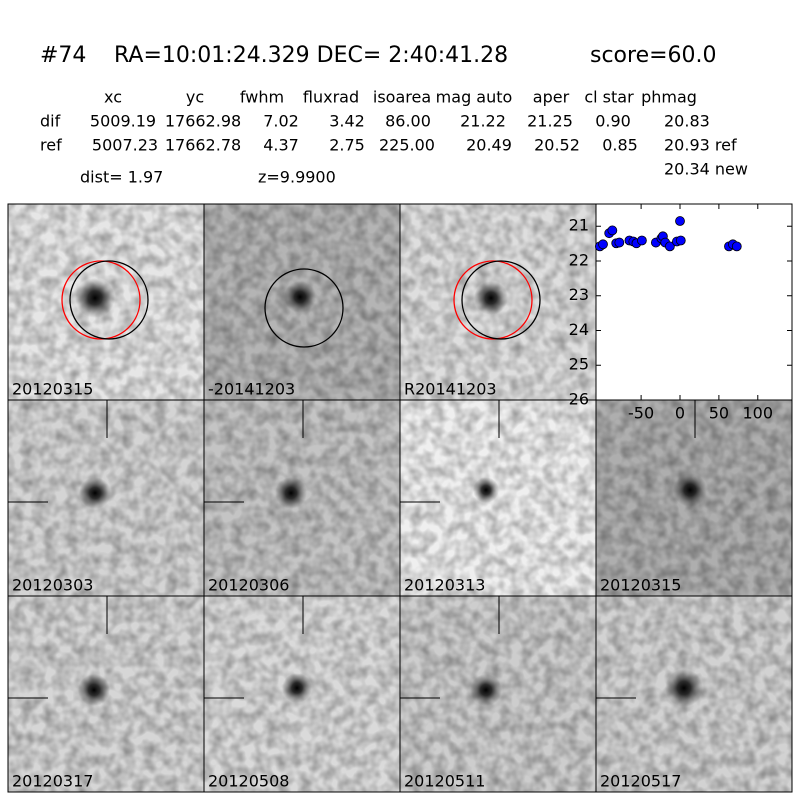 This screenshot has width=800, height=800. Describe the element at coordinates (450, 389) in the screenshot. I see `panel-label: R20141203` at that location.